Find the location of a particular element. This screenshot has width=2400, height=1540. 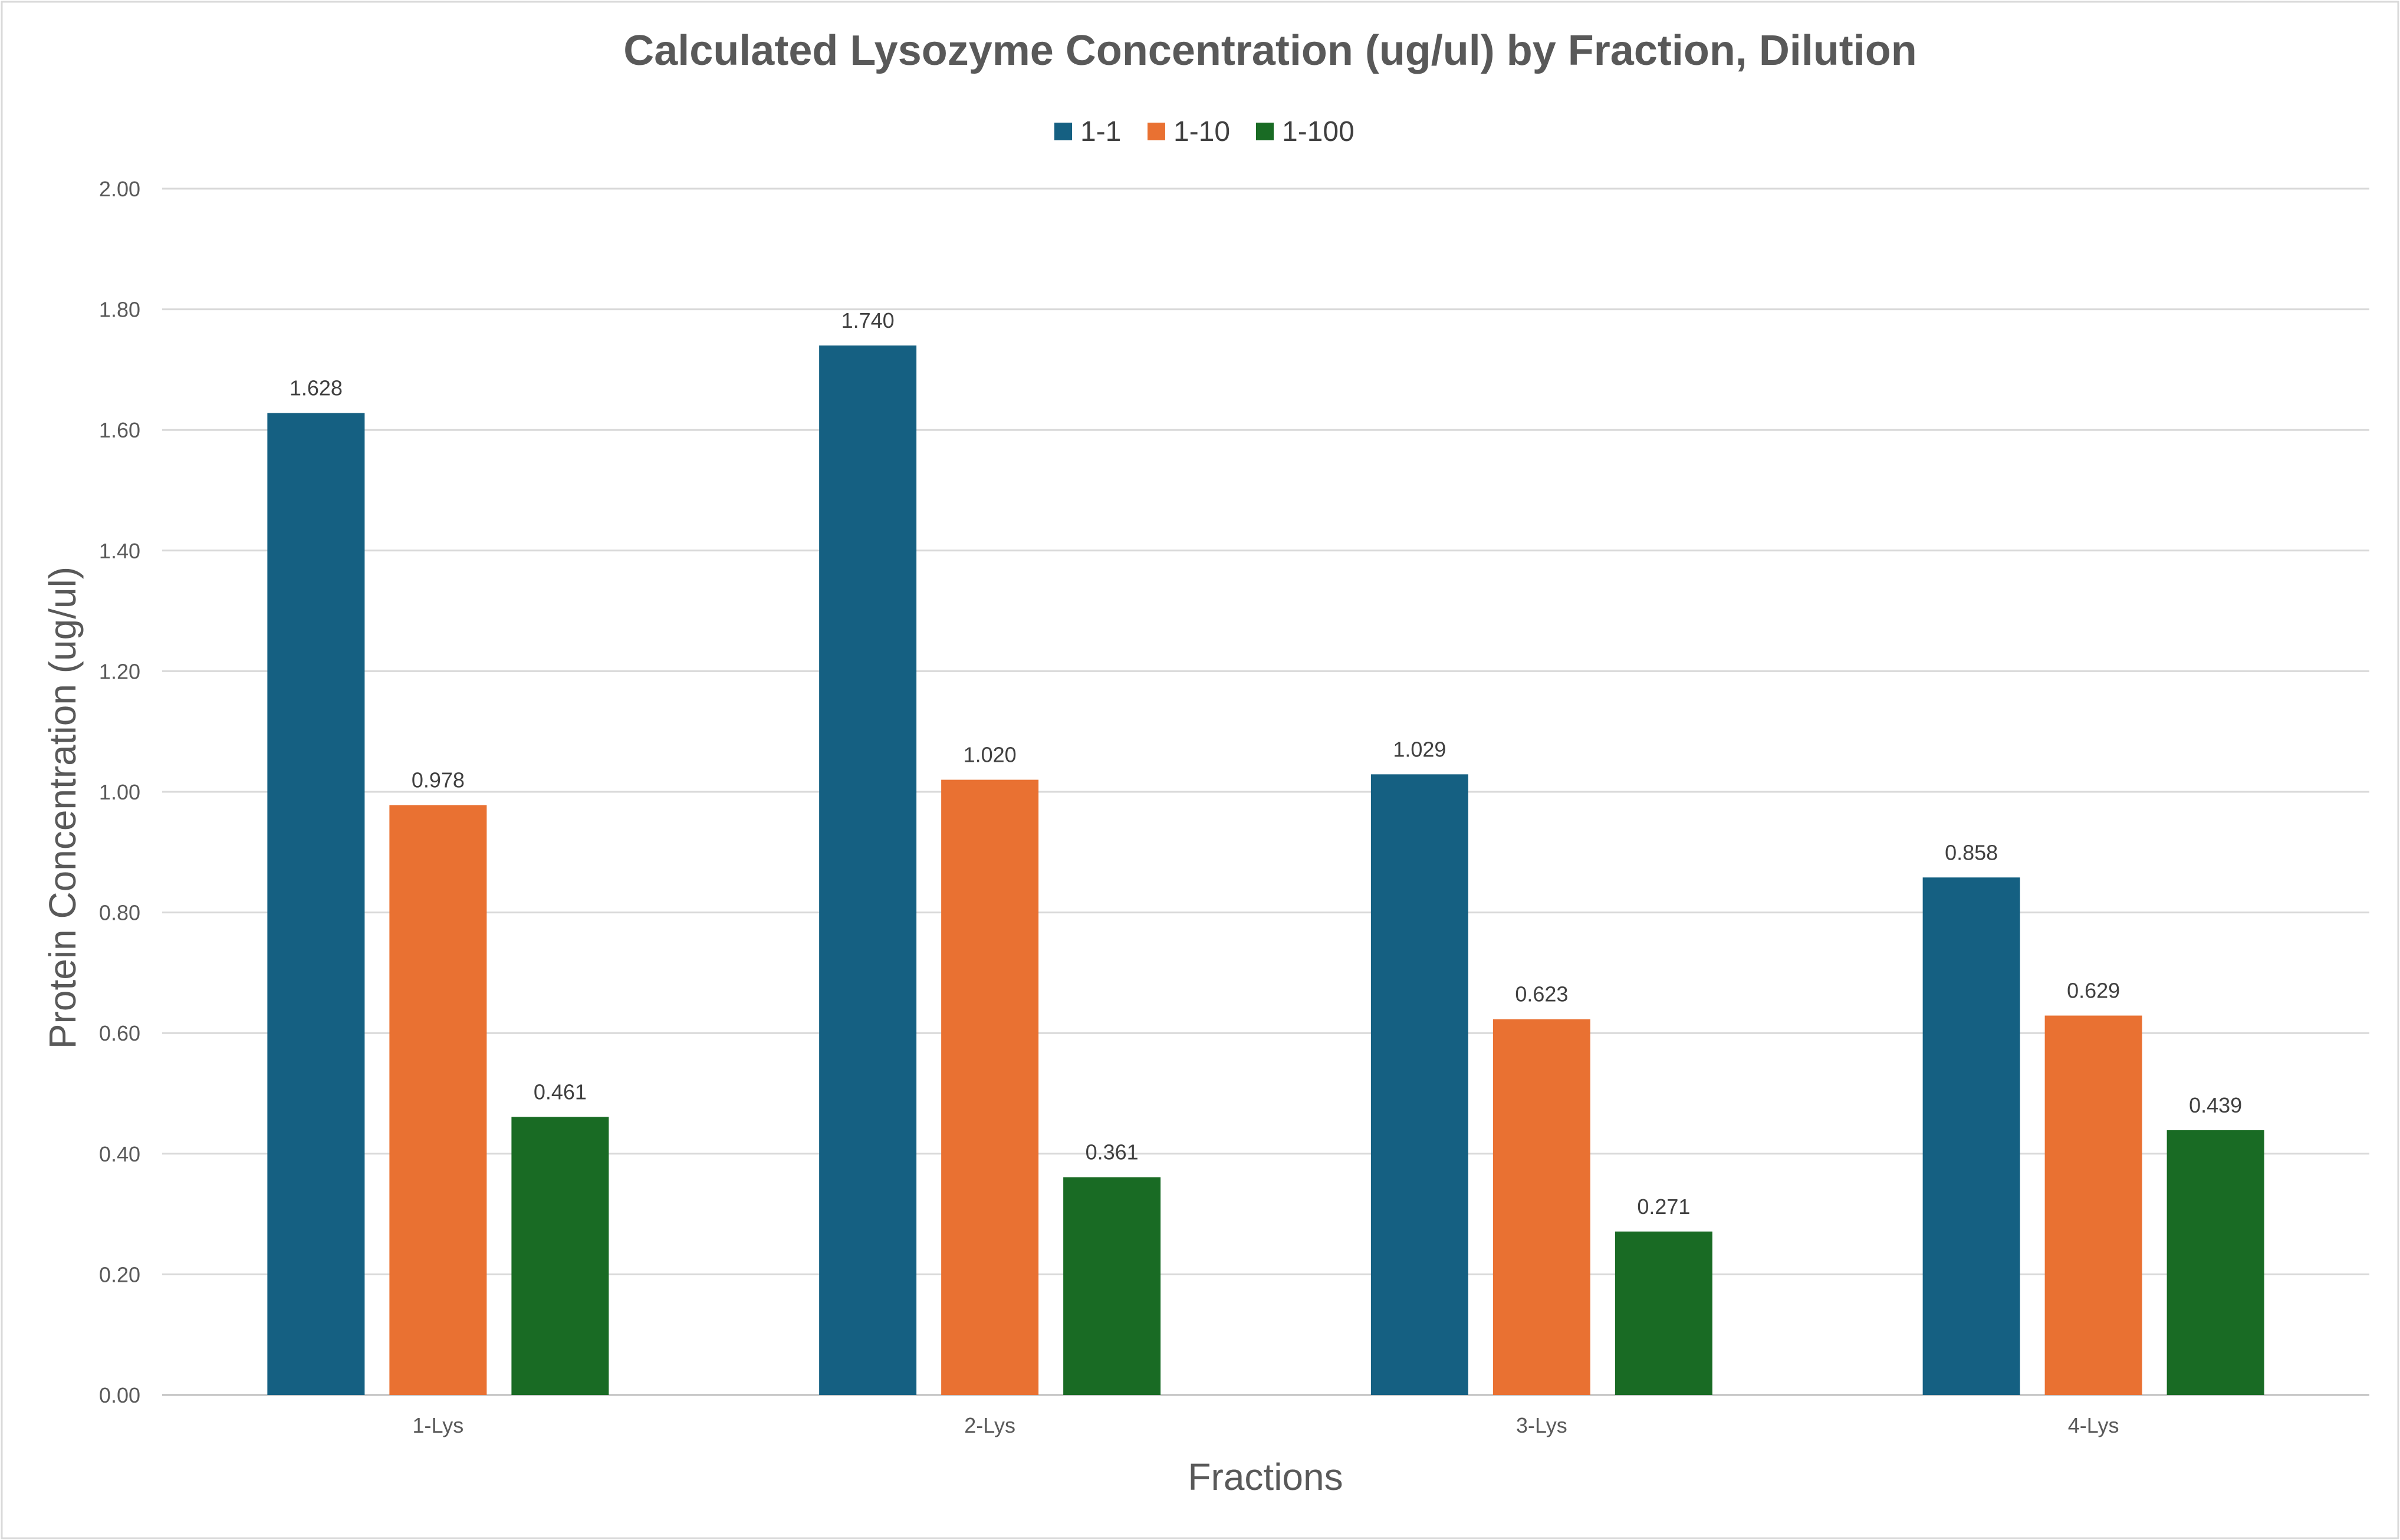

y-tick-label: 1.60 is located at coordinates (119, 430).